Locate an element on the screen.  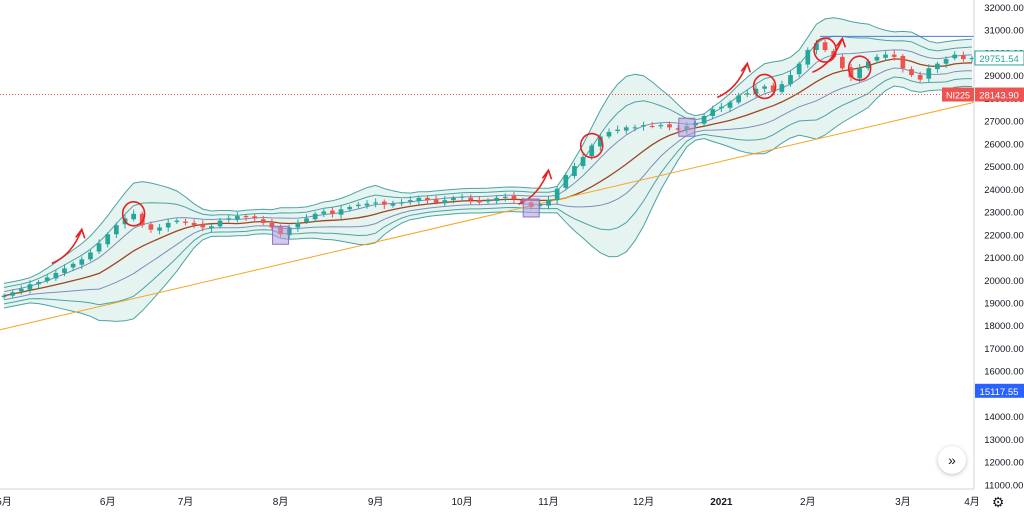
y-tick-label: 25000.00 is located at coordinates (1004, 167).